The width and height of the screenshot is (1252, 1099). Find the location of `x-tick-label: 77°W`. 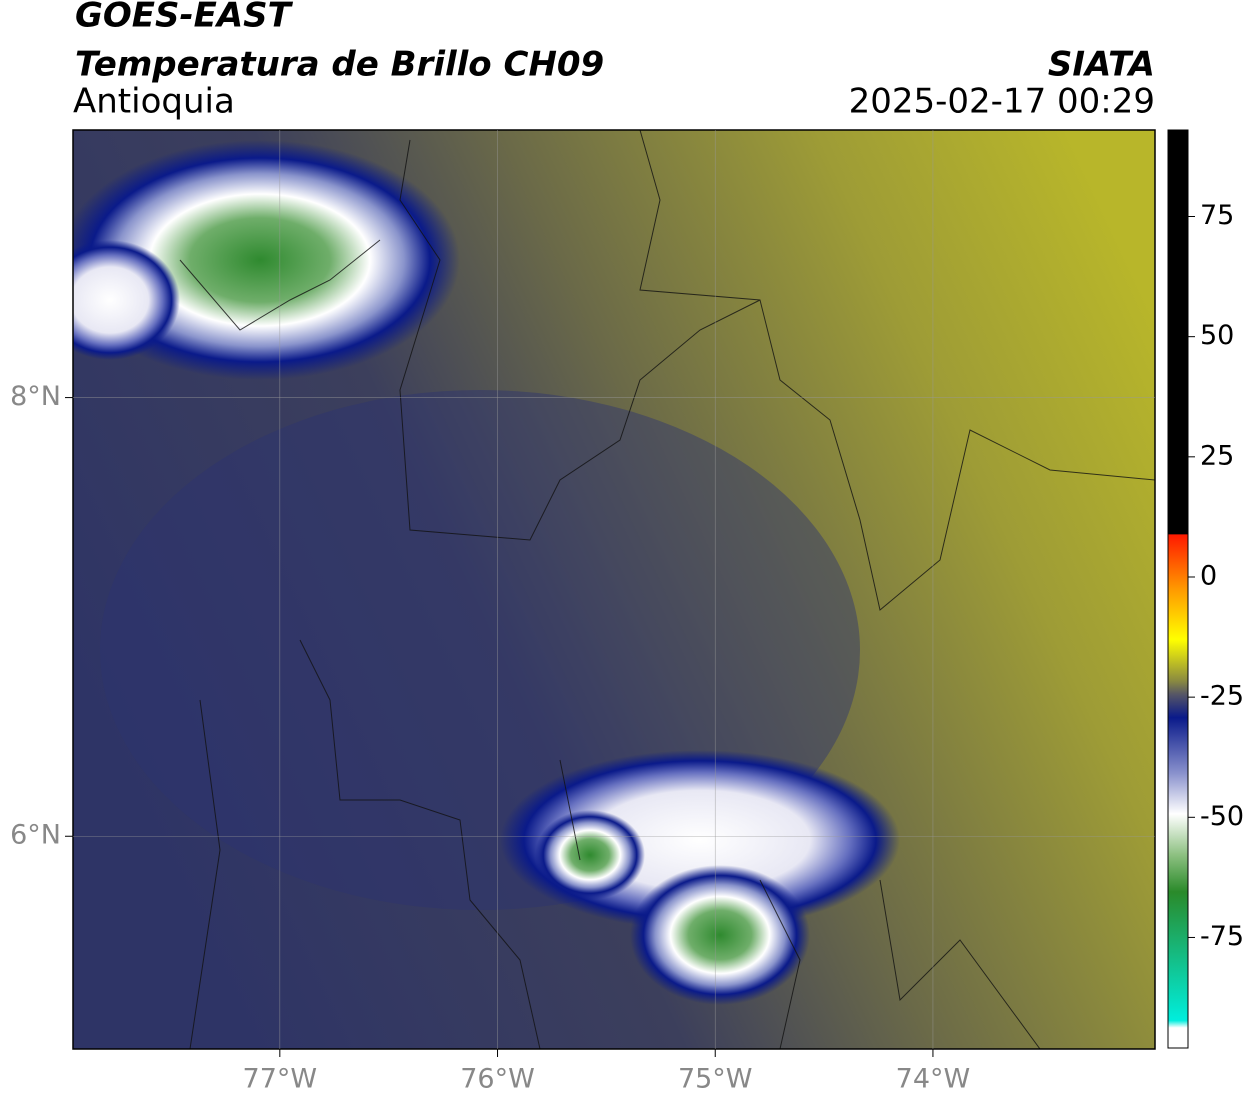

x-tick-label: 77°W is located at coordinates (280, 1079).